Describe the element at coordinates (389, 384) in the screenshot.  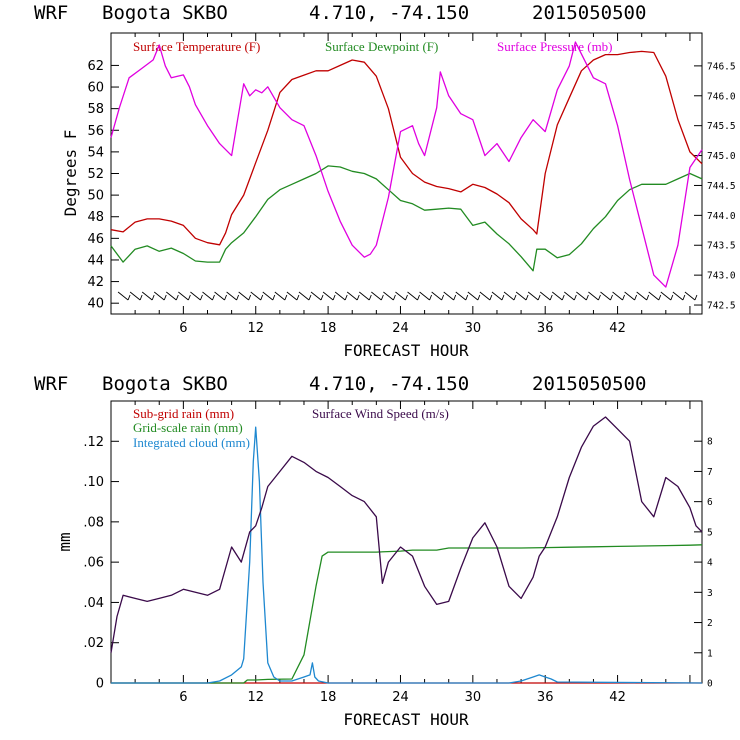
I see `panel2-coords: 4.710, -74.150` at that location.